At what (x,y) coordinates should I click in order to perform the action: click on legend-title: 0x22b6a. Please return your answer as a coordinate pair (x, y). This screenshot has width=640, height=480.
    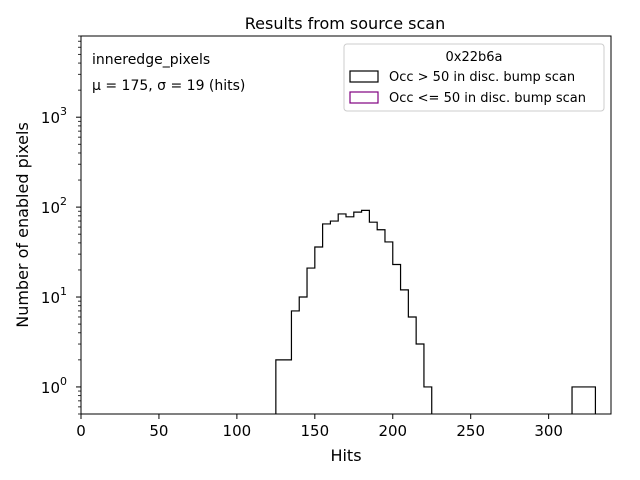
    Looking at the image, I should click on (474, 57).